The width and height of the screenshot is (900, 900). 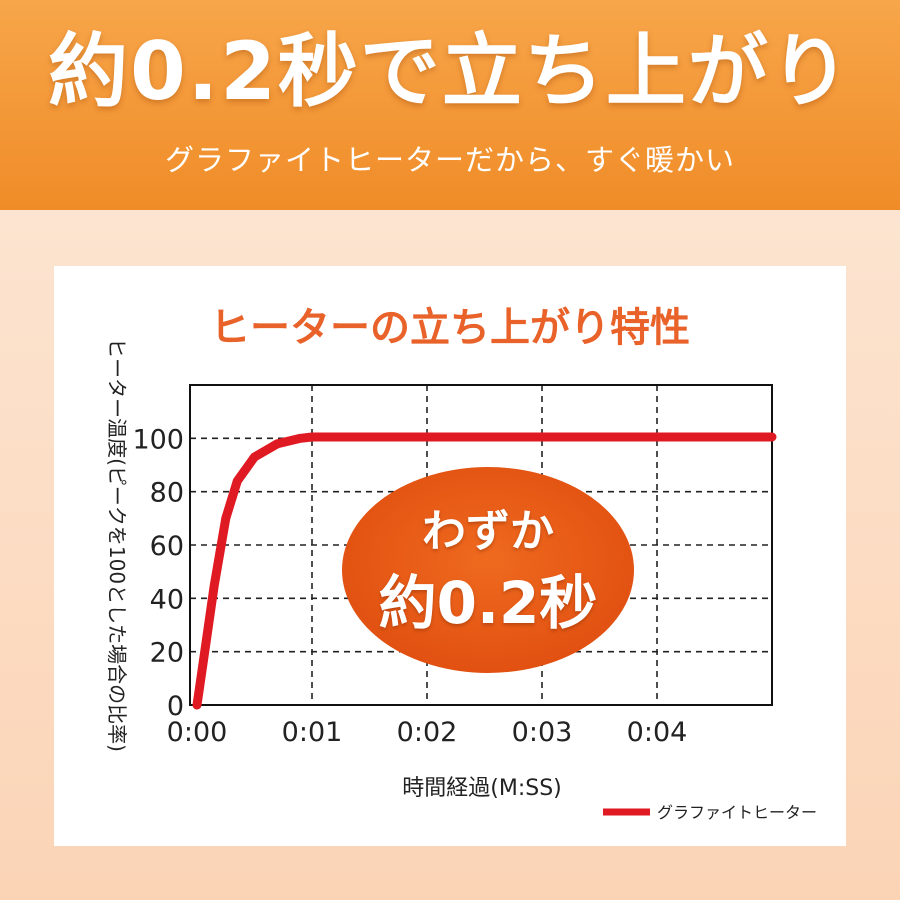 I want to click on callout-line-1: わずか, so click(x=488, y=531).